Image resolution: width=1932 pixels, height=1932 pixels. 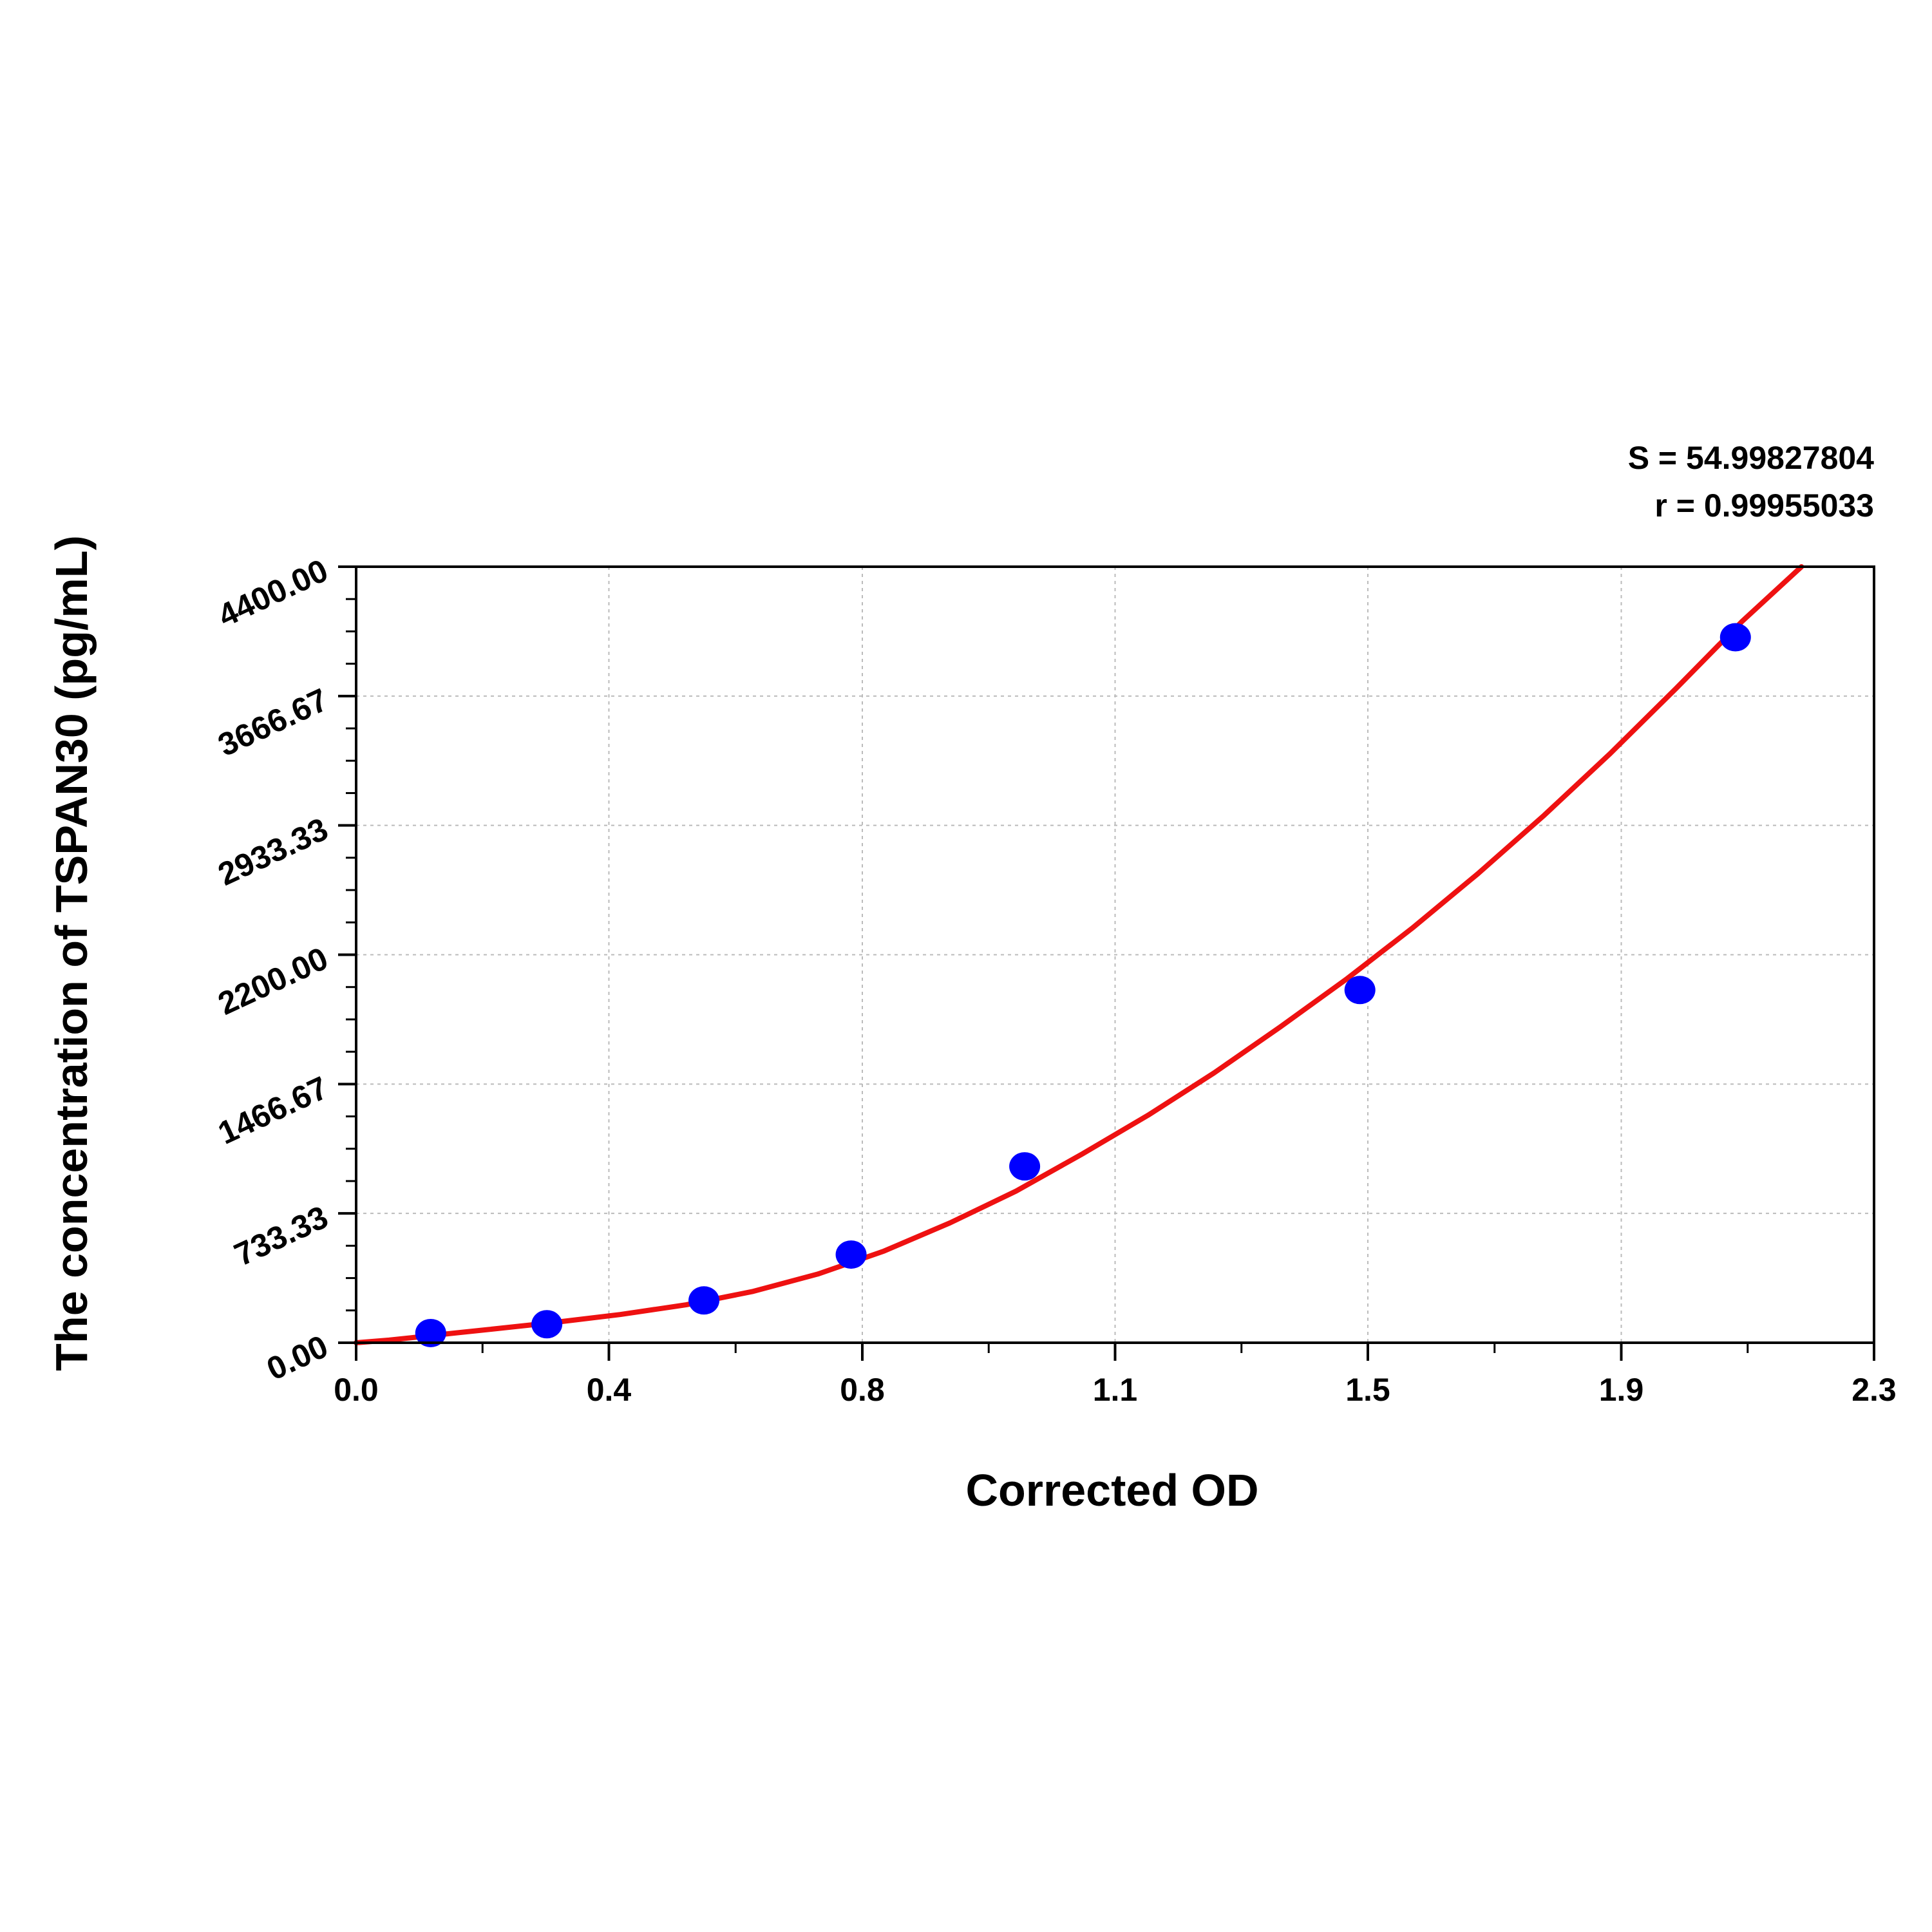 I want to click on y-tick-label: 3666.67, so click(x=273, y=722).